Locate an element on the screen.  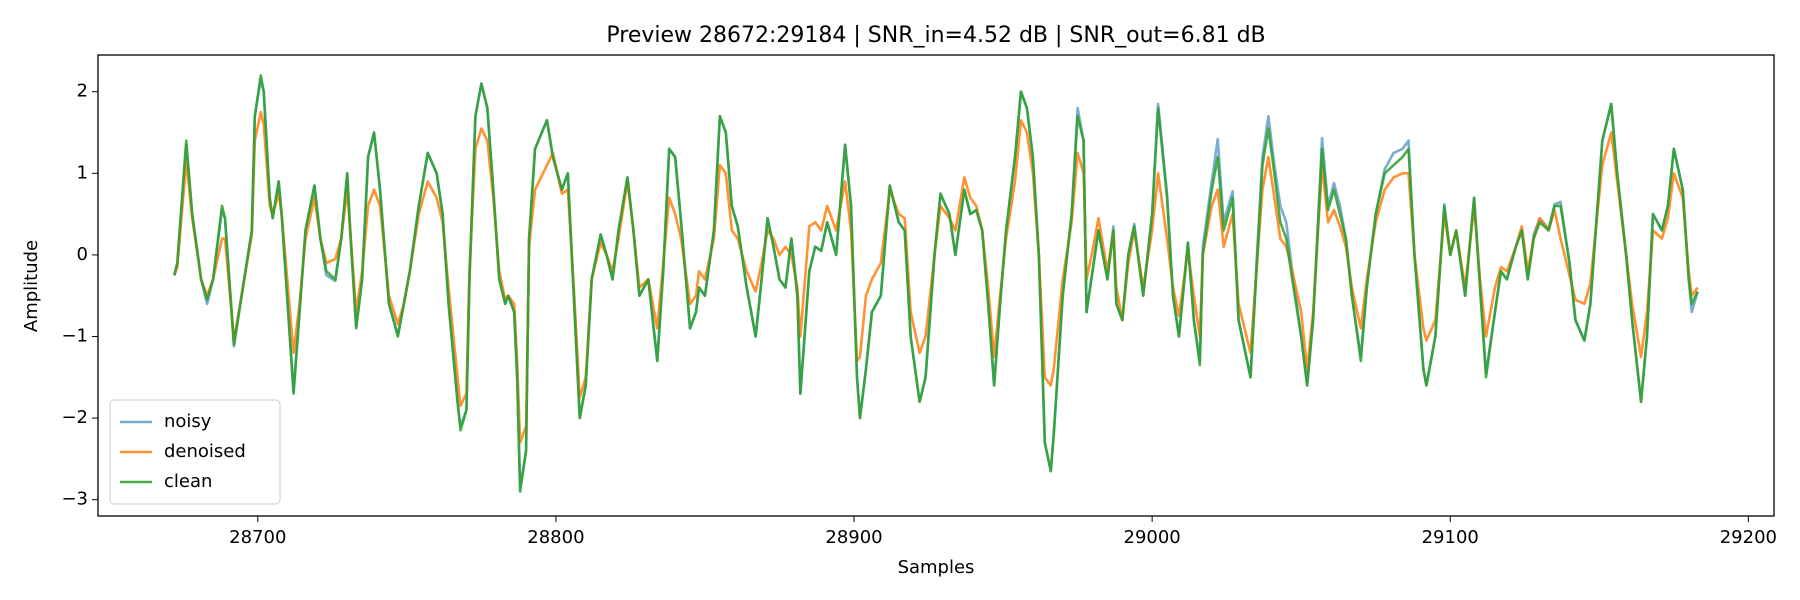
legend-box is located at coordinates (195, 452).